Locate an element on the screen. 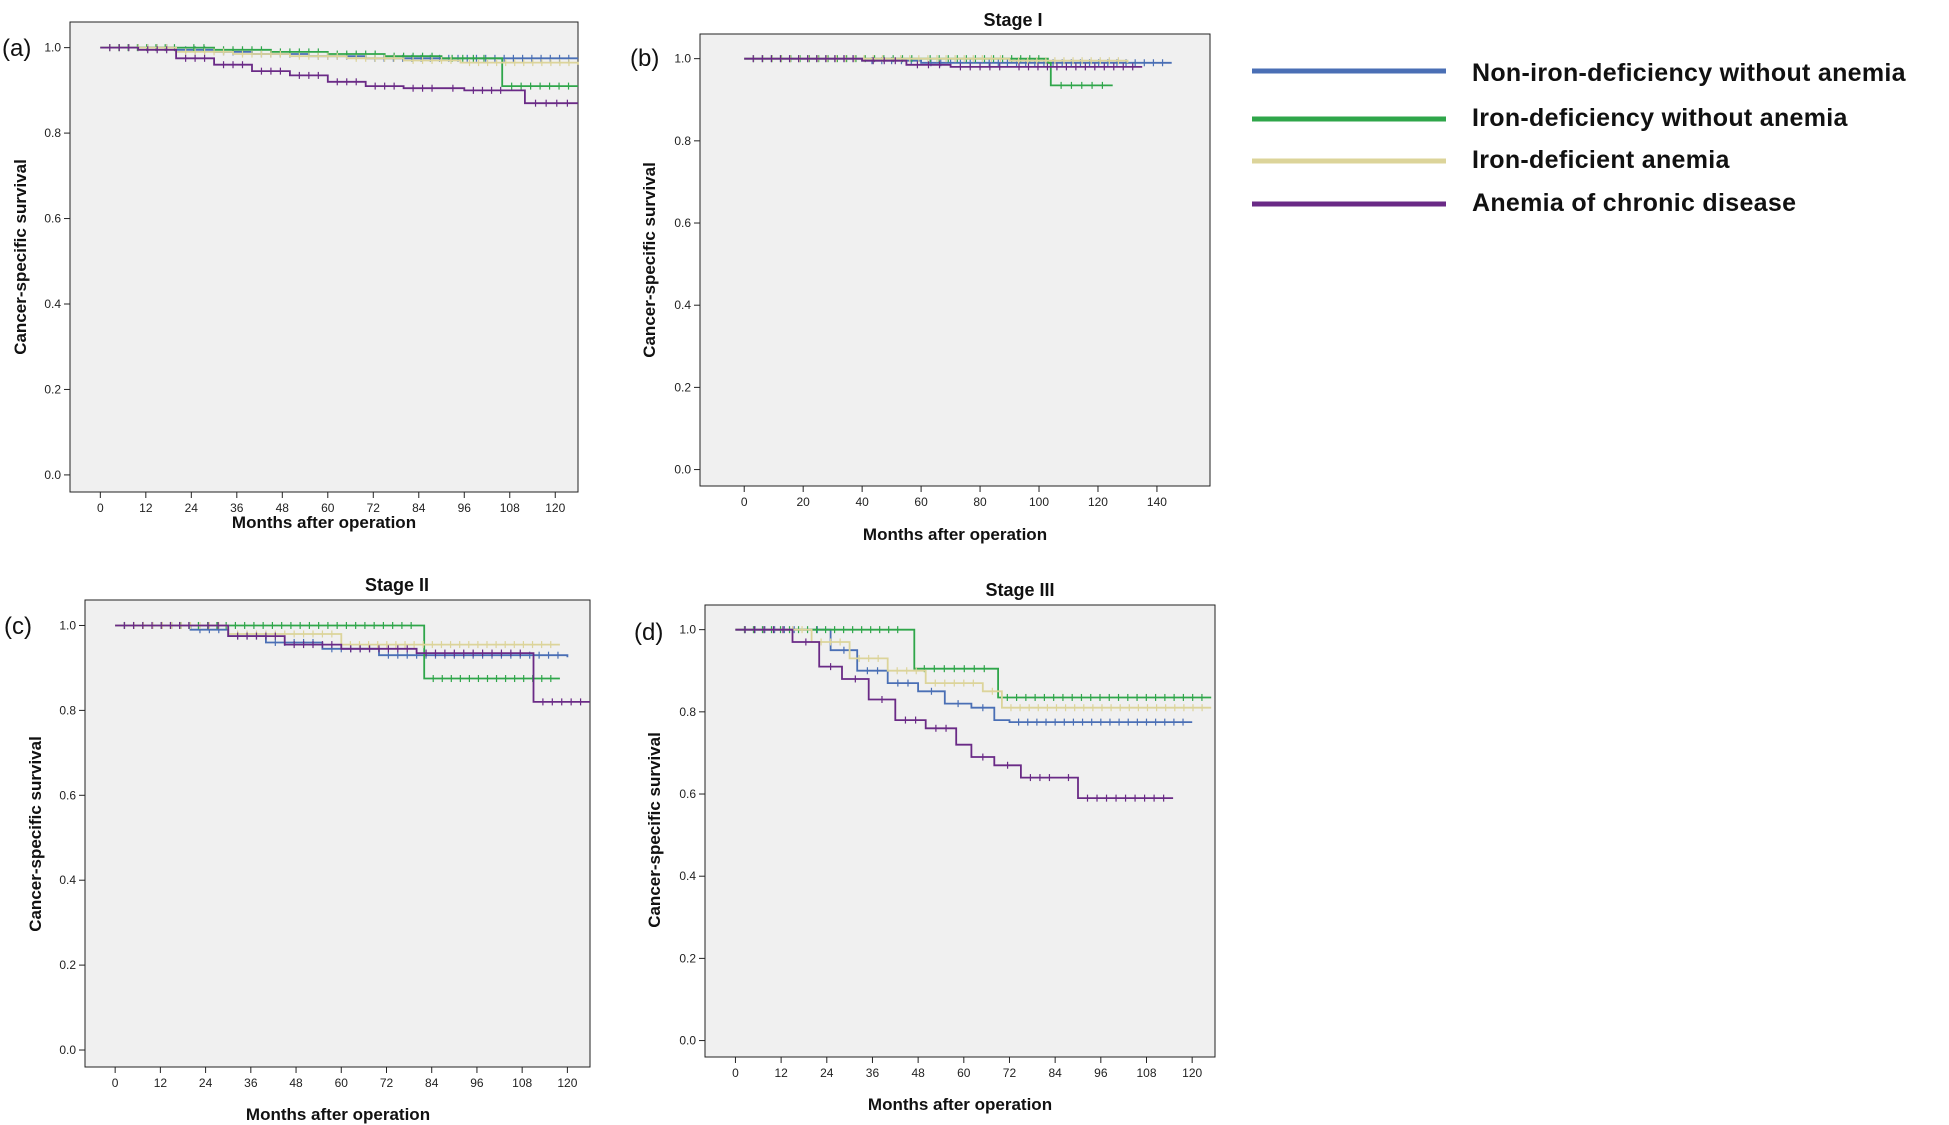 This screenshot has width=1949, height=1125. panel-c-y-axis-title: Cancer-specific survival is located at coordinates (35, 834).